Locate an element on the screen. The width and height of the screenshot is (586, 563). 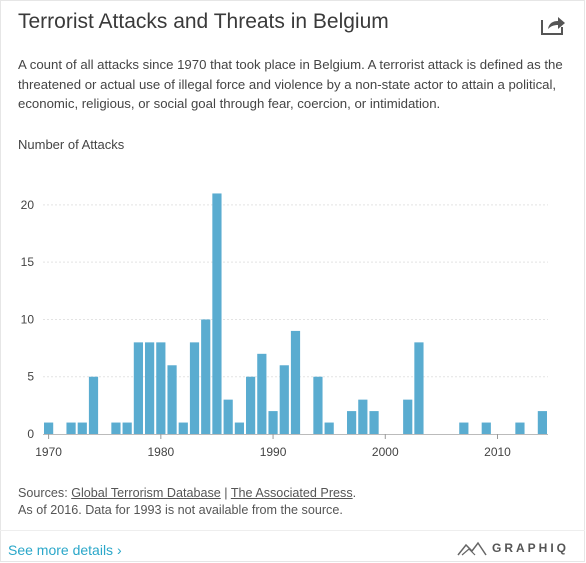
bar-2007 is located at coordinates (464, 428).